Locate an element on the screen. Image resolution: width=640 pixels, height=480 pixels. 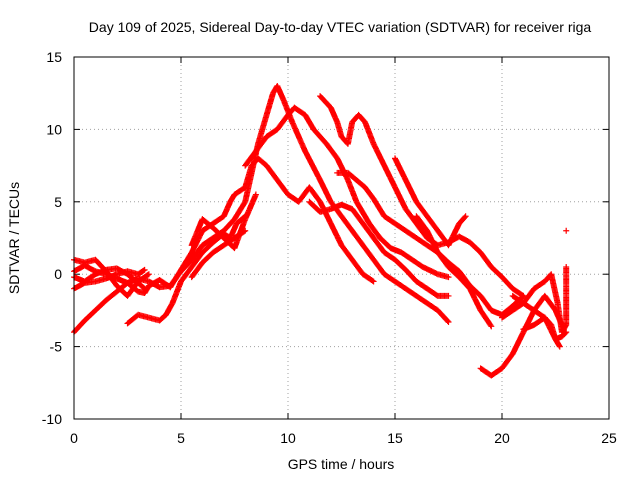
x-tick-label: 5 is located at coordinates (181, 438).